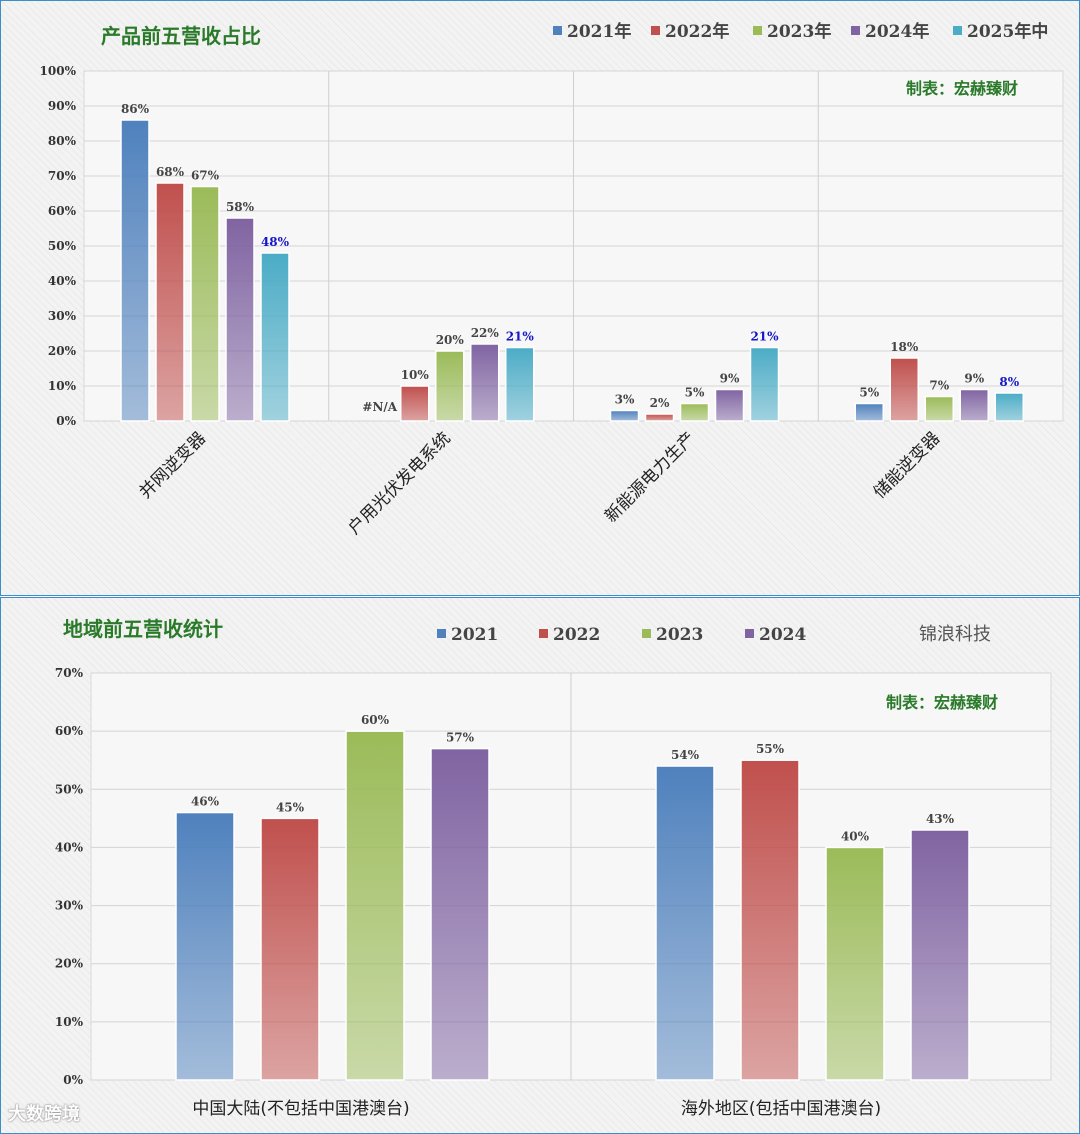 This screenshot has width=1080, height=1134. Describe the element at coordinates (460, 738) in the screenshot. I see `data-label: 57%` at that location.